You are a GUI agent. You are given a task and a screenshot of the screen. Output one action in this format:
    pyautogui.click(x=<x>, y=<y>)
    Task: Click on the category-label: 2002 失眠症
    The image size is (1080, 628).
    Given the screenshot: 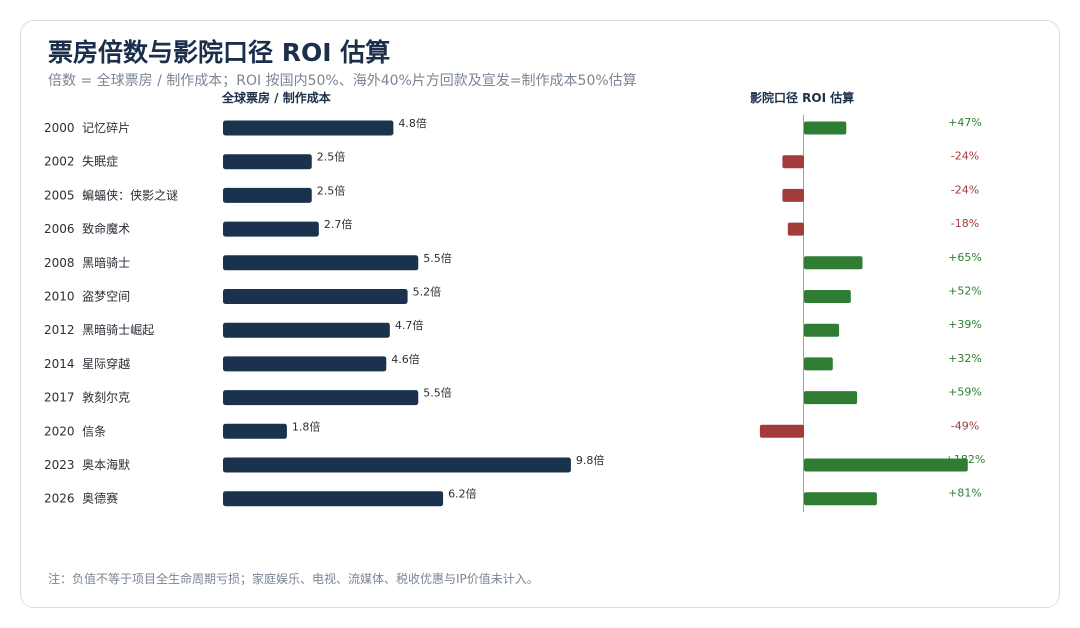 What is the action you would take?
    pyautogui.click(x=81, y=161)
    